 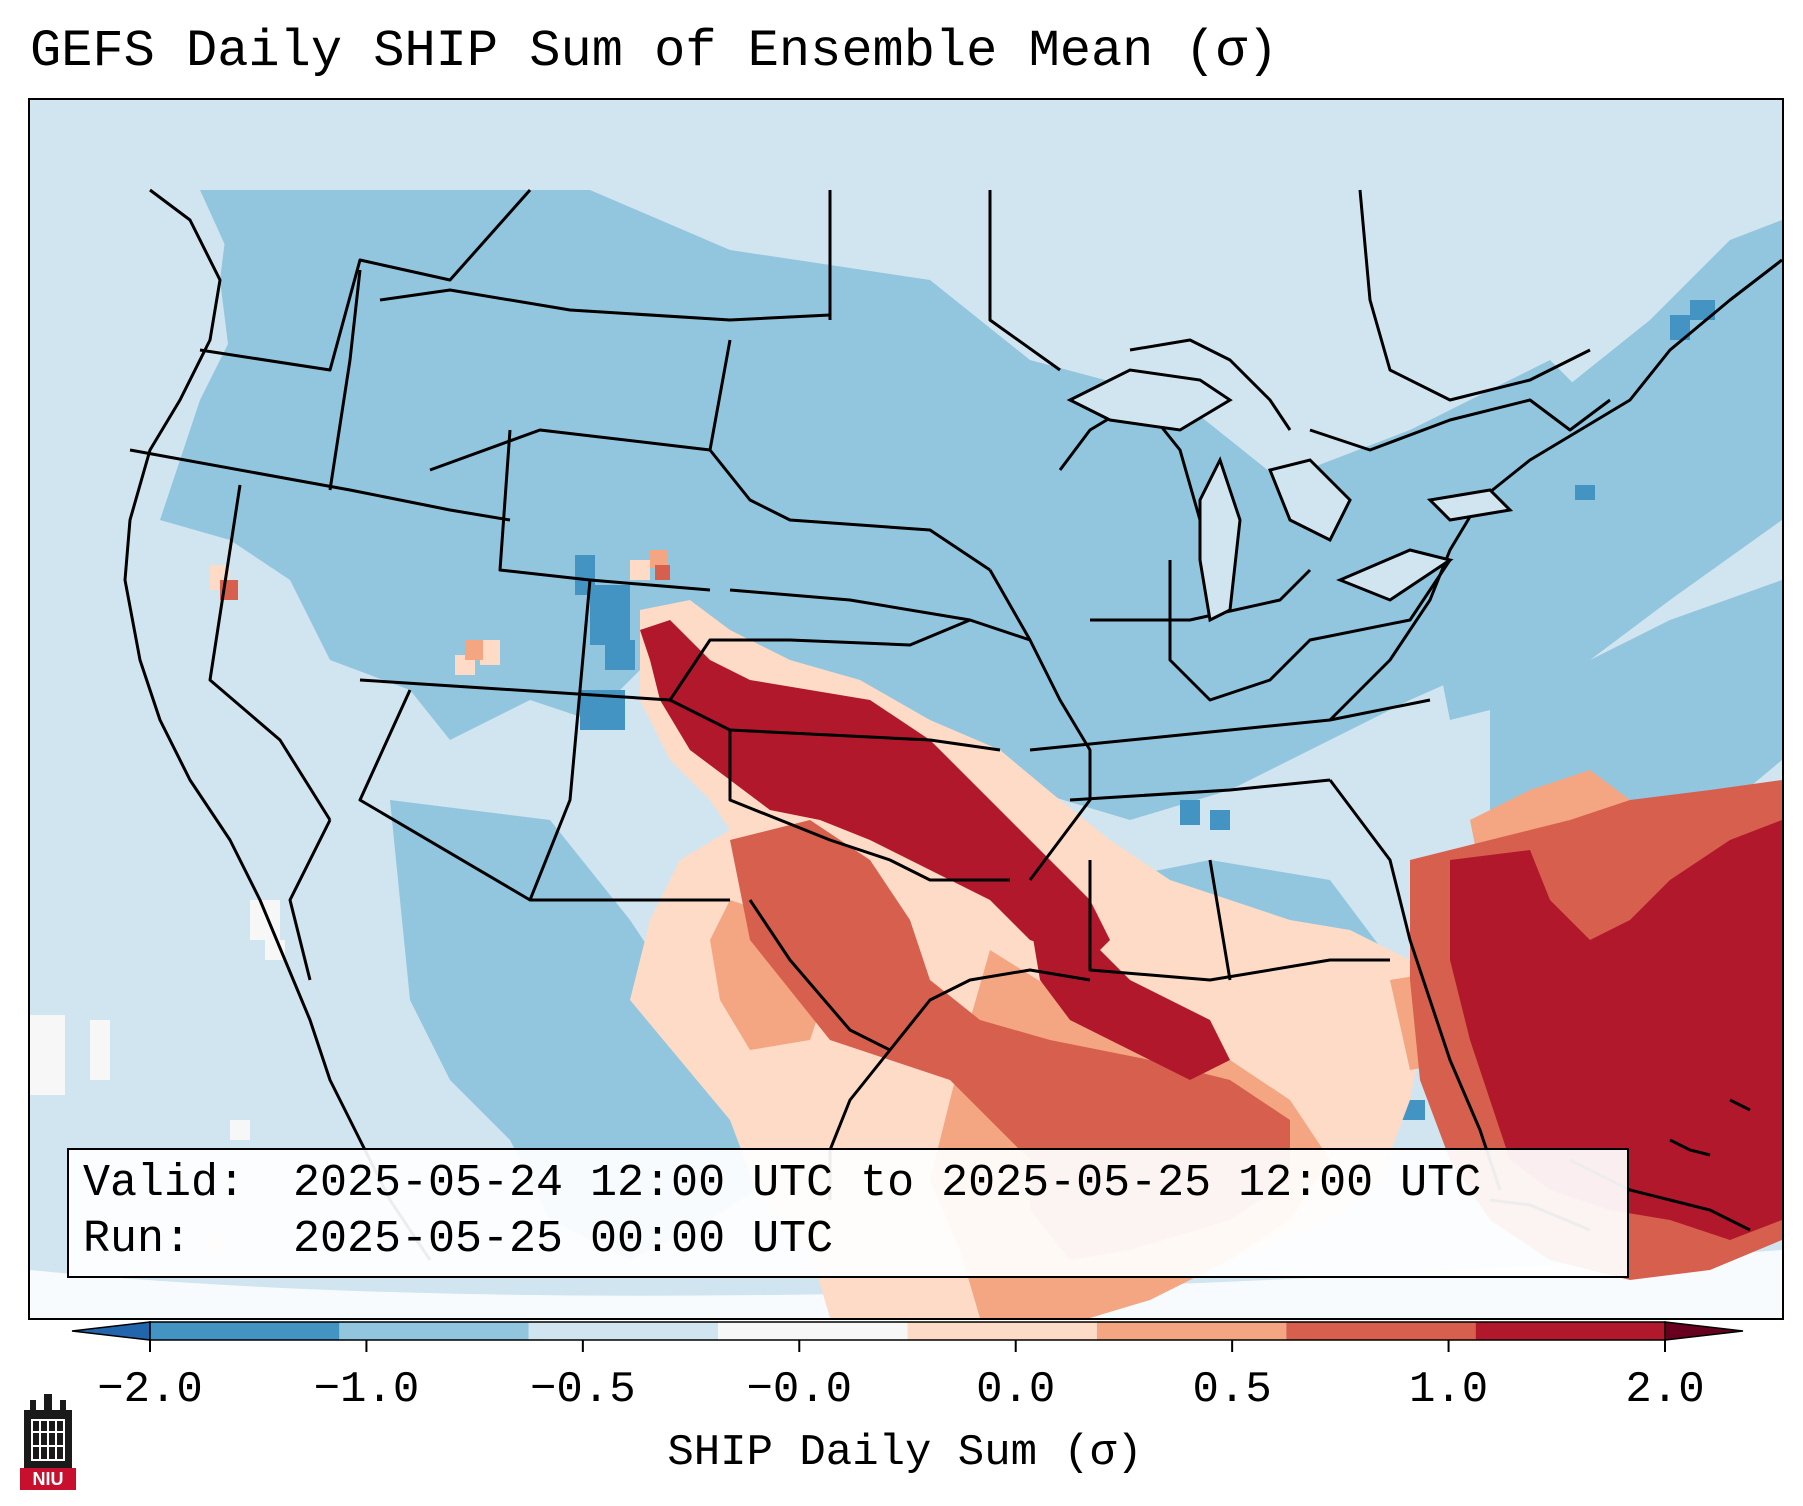 I want to click on lake-ontario, so click(x=1470, y=505).